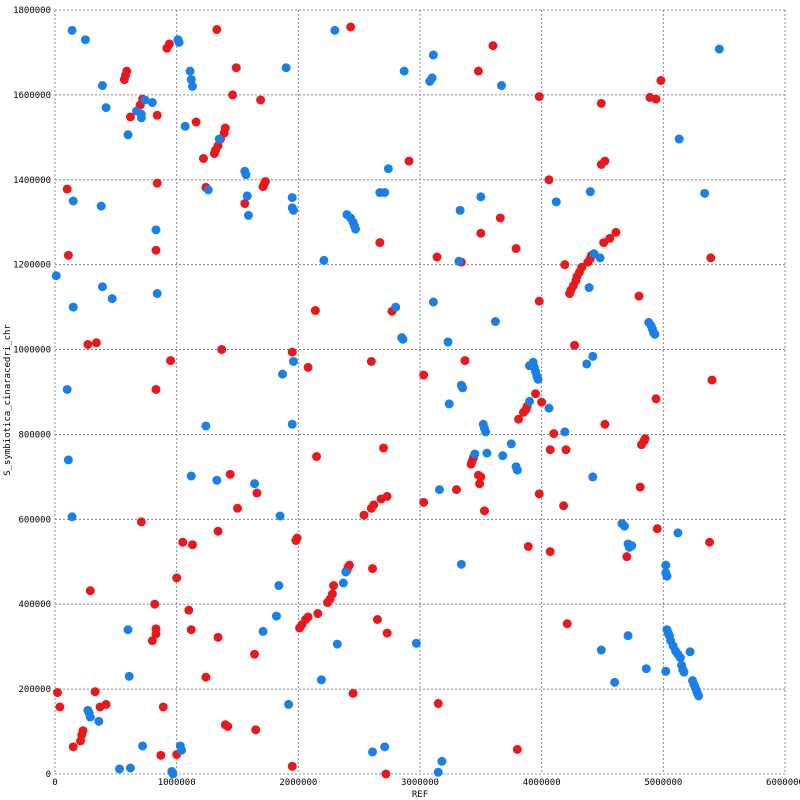 The width and height of the screenshot is (800, 800). Describe the element at coordinates (48, 775) in the screenshot. I see `y-tick-label: 0` at that location.